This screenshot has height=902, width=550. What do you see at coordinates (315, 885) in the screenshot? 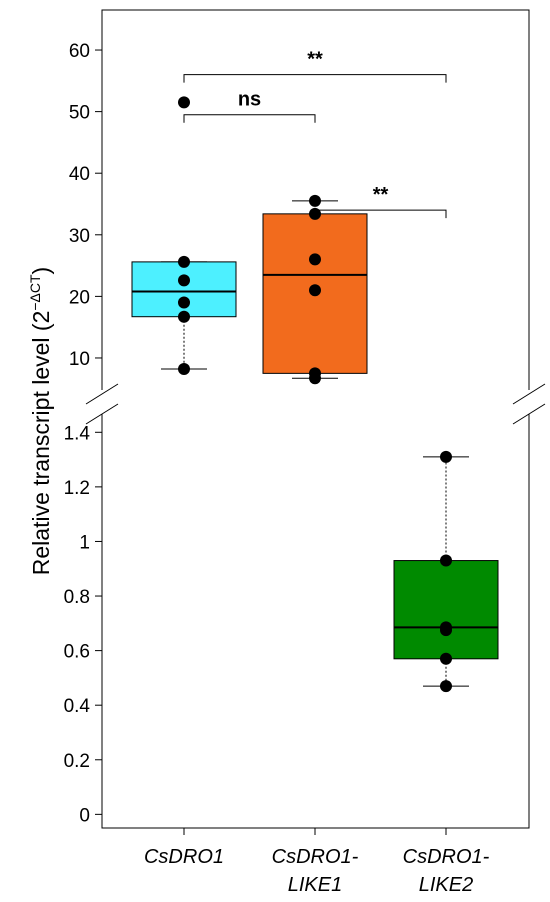
I see `x-category-label: LIKE1` at bounding box center [315, 885].